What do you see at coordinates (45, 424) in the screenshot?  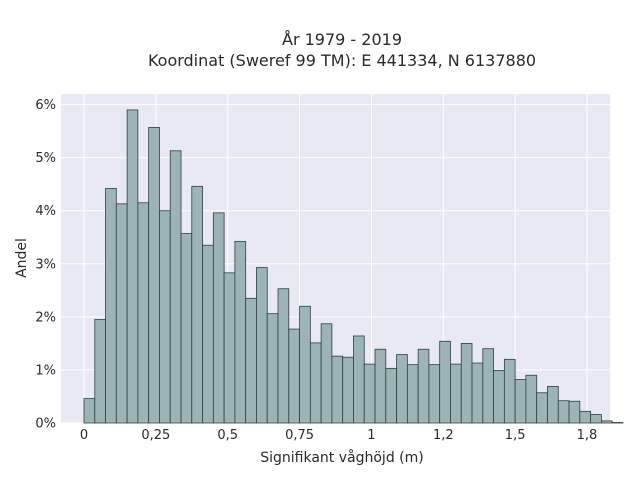 I see `y-tick-label-0: 0%` at bounding box center [45, 424].